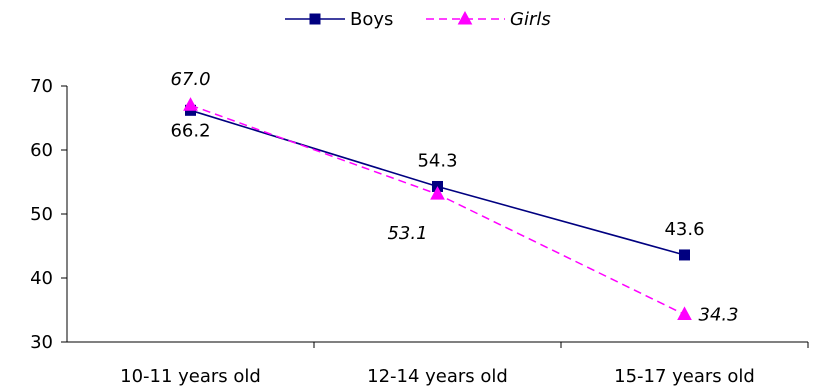 The width and height of the screenshot is (825, 387). I want to click on legend-marker-girls, so click(465, 17).